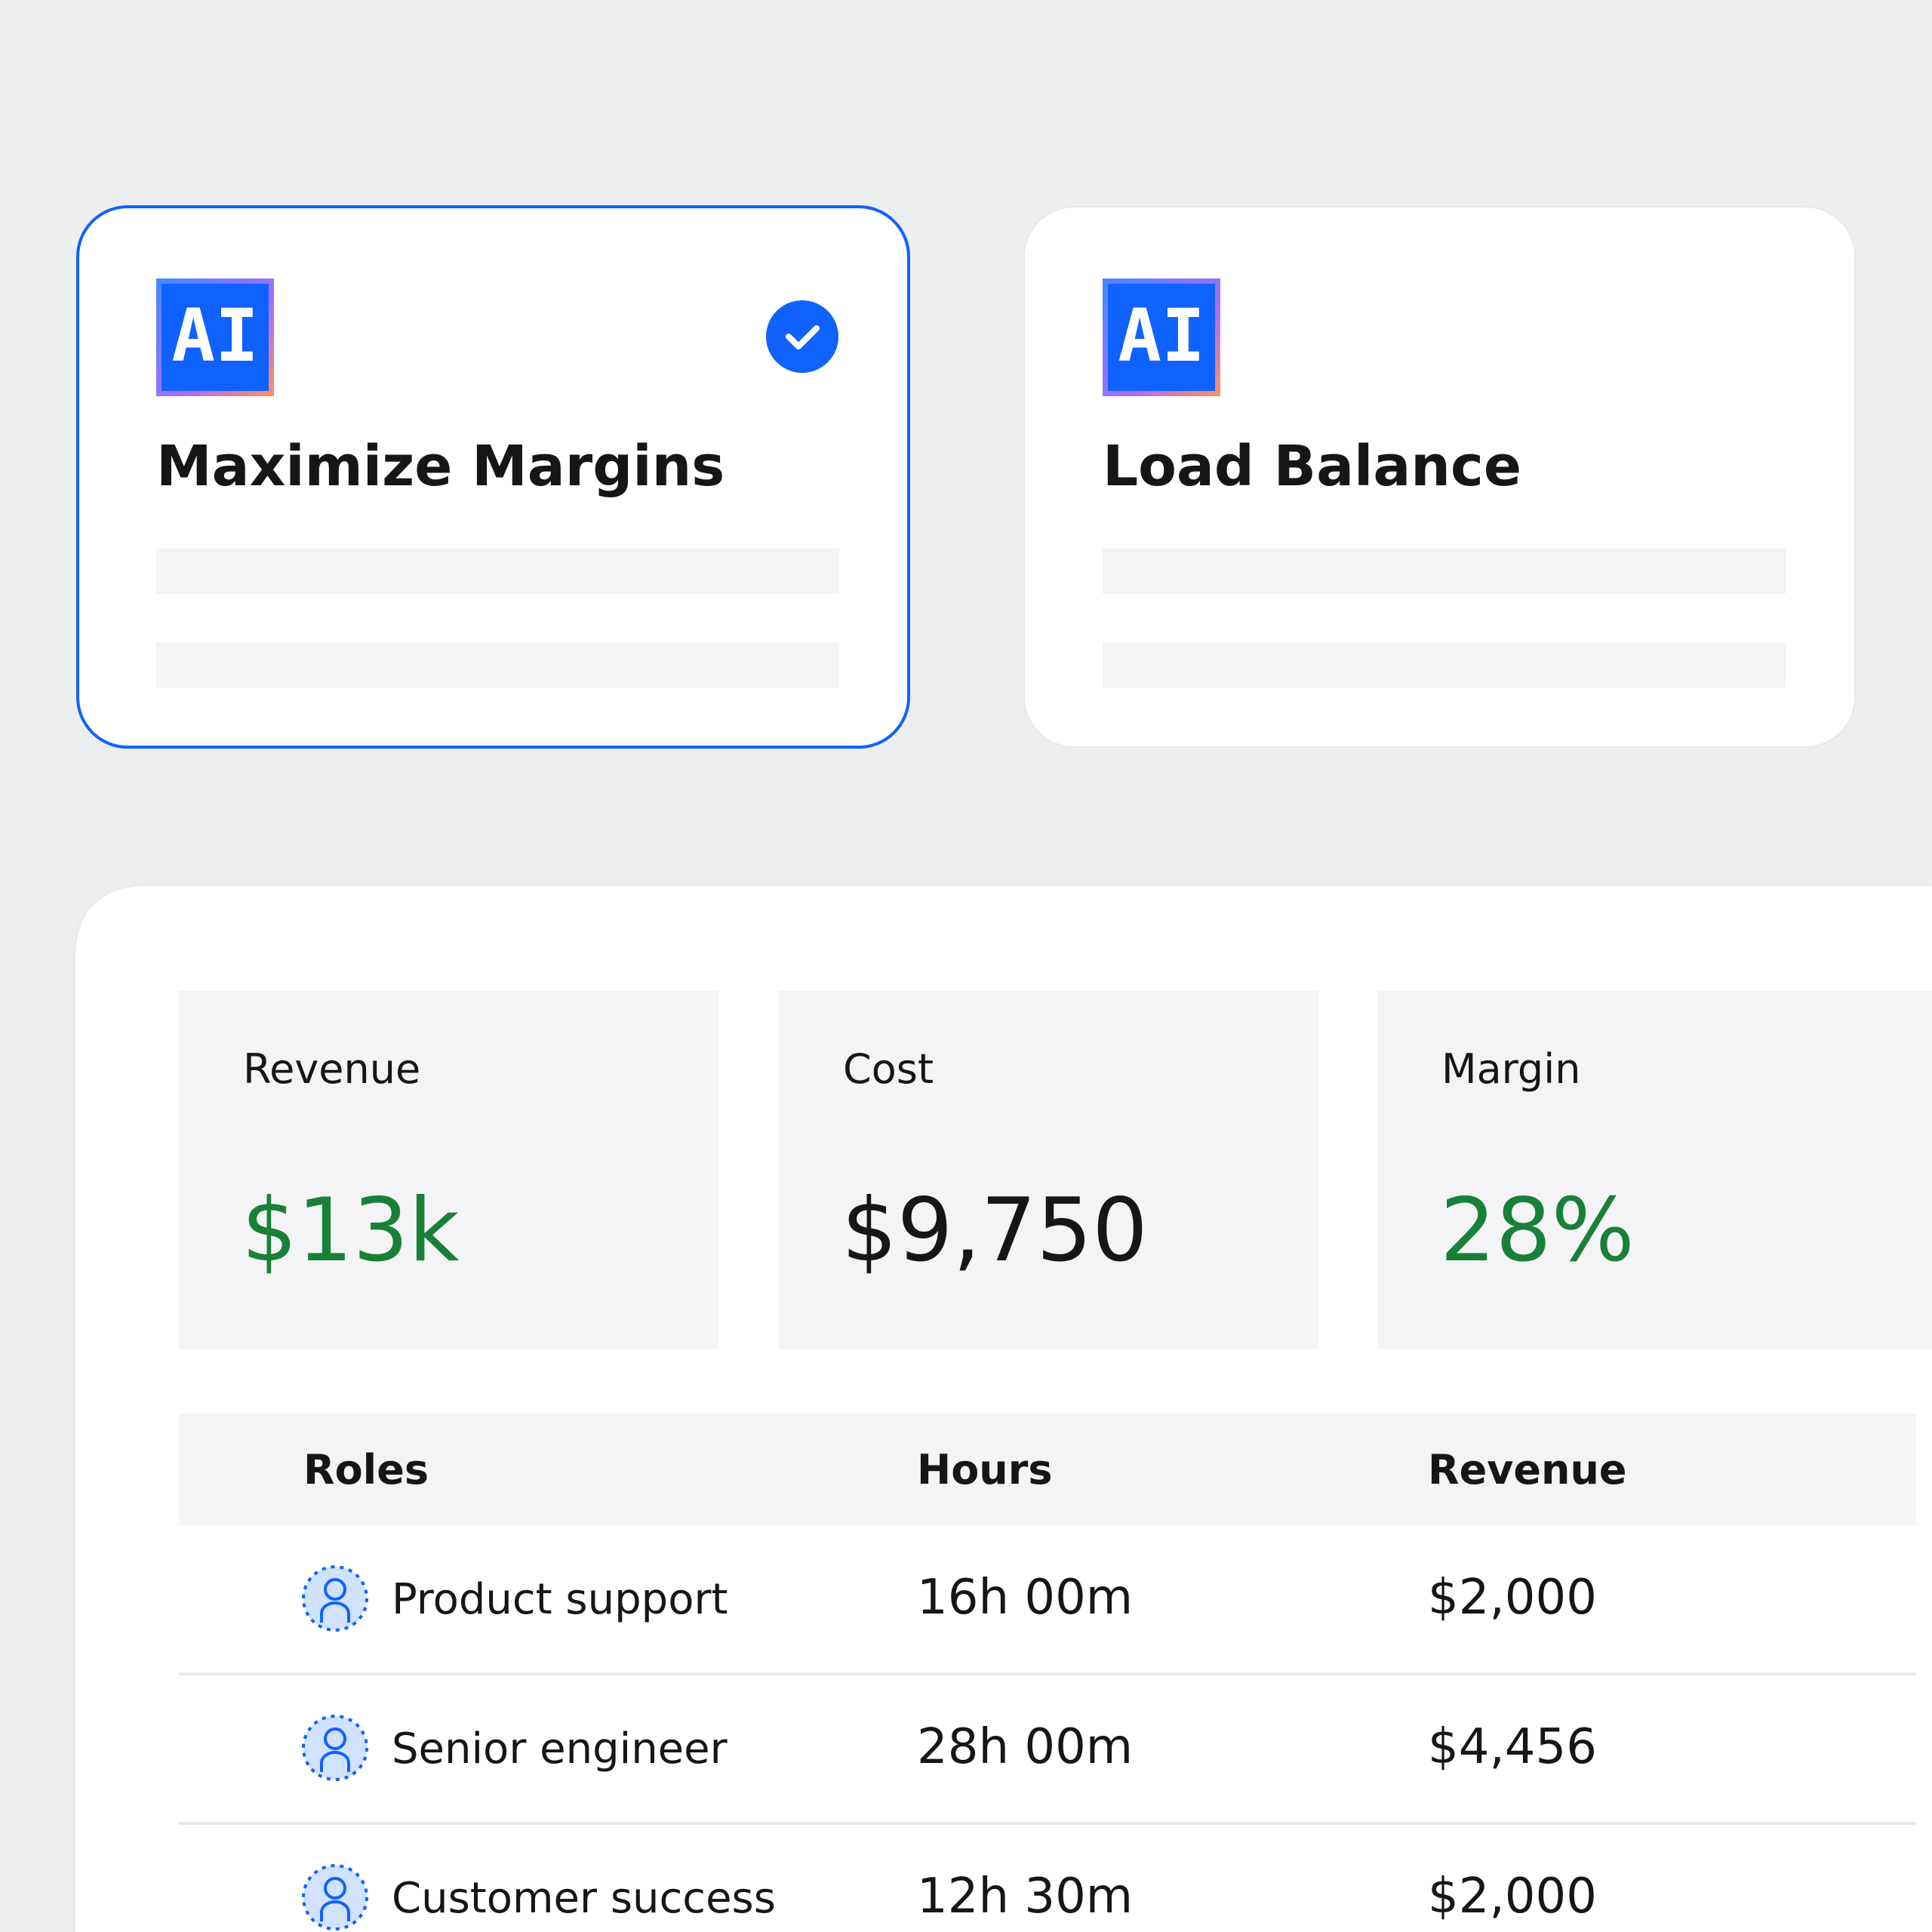  What do you see at coordinates (366, 1470) in the screenshot?
I see `column-header: Roles` at bounding box center [366, 1470].